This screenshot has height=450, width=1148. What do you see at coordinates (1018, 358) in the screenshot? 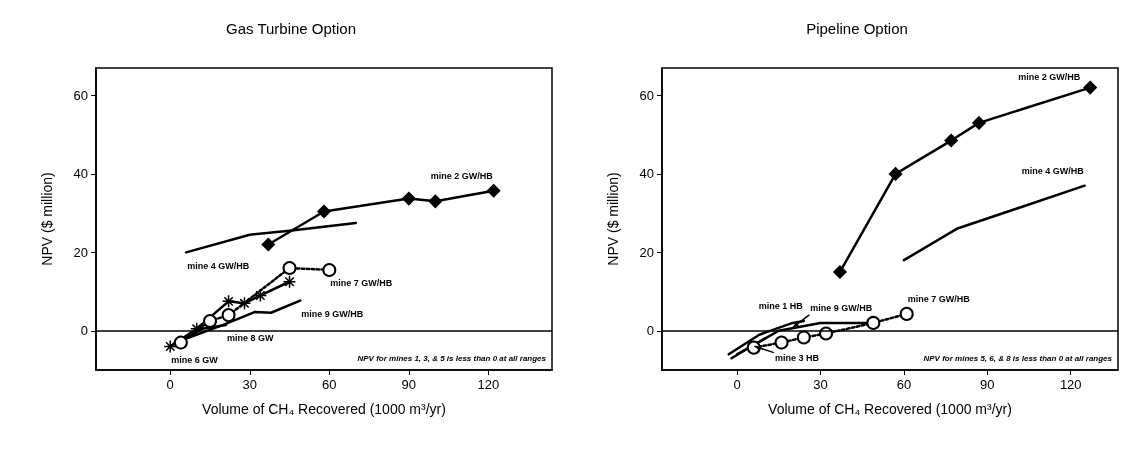
I see `annotation: NPV for mines 5, 6, & 8 is less than 0 at all ranges` at bounding box center [1018, 358].